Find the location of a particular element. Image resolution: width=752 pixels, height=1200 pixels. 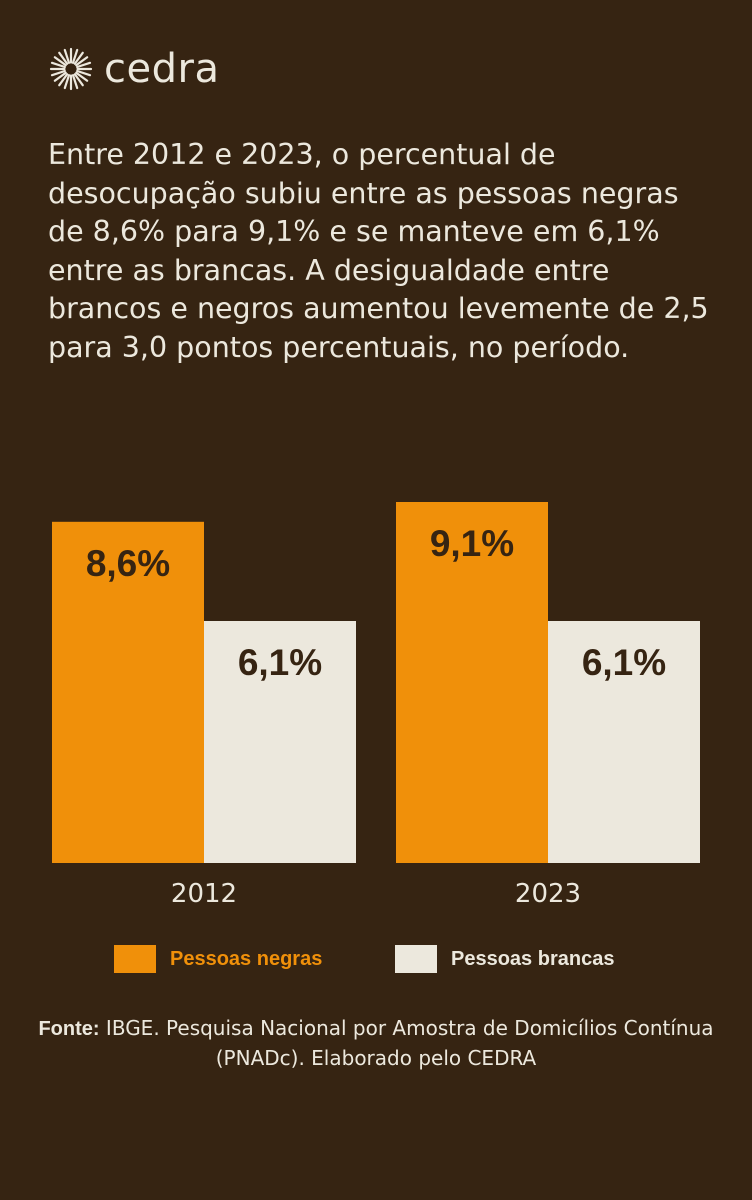

x-tick-label-2012: 2012 is located at coordinates (204, 894).